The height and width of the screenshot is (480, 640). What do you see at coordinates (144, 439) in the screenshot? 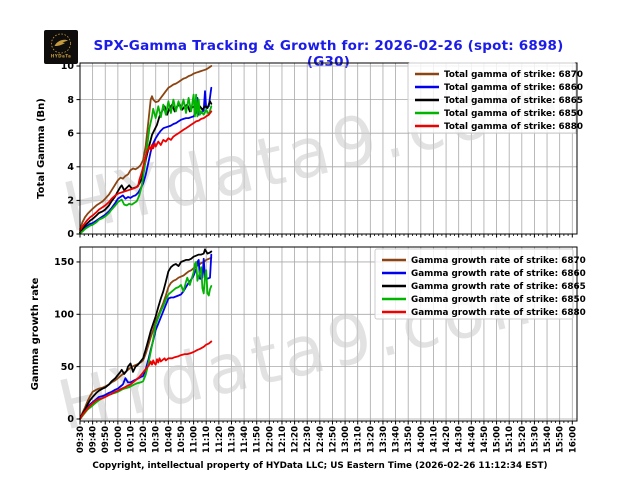
I see `x-tick-label: 10:20` at bounding box center [144, 439].